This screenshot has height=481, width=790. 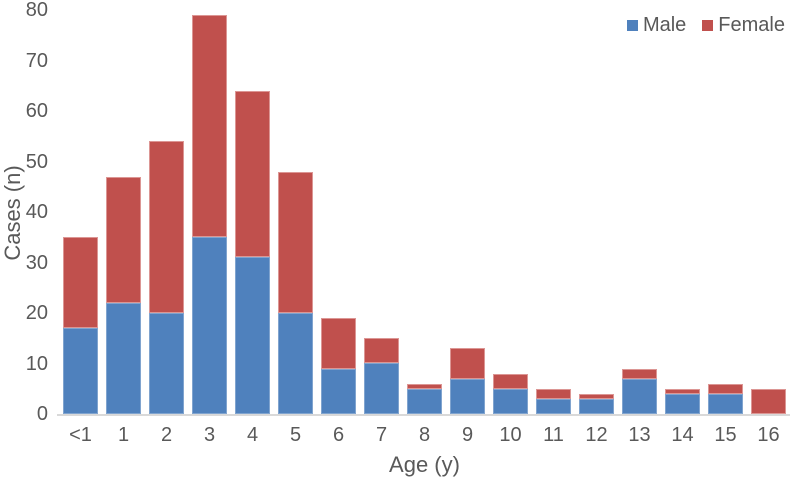 What do you see at coordinates (510, 435) in the screenshot?
I see `x-tick-label: 10` at bounding box center [510, 435].